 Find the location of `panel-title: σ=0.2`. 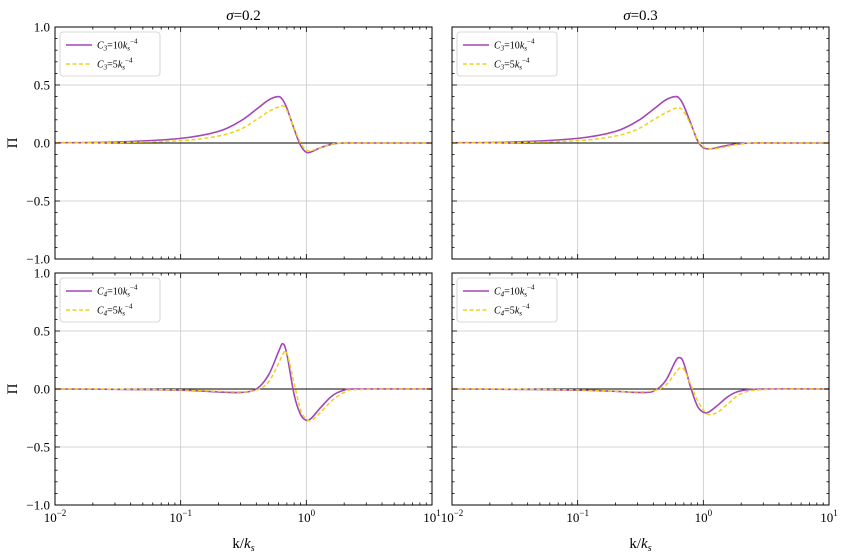

panel-title: σ=0.2 is located at coordinates (243, 16).